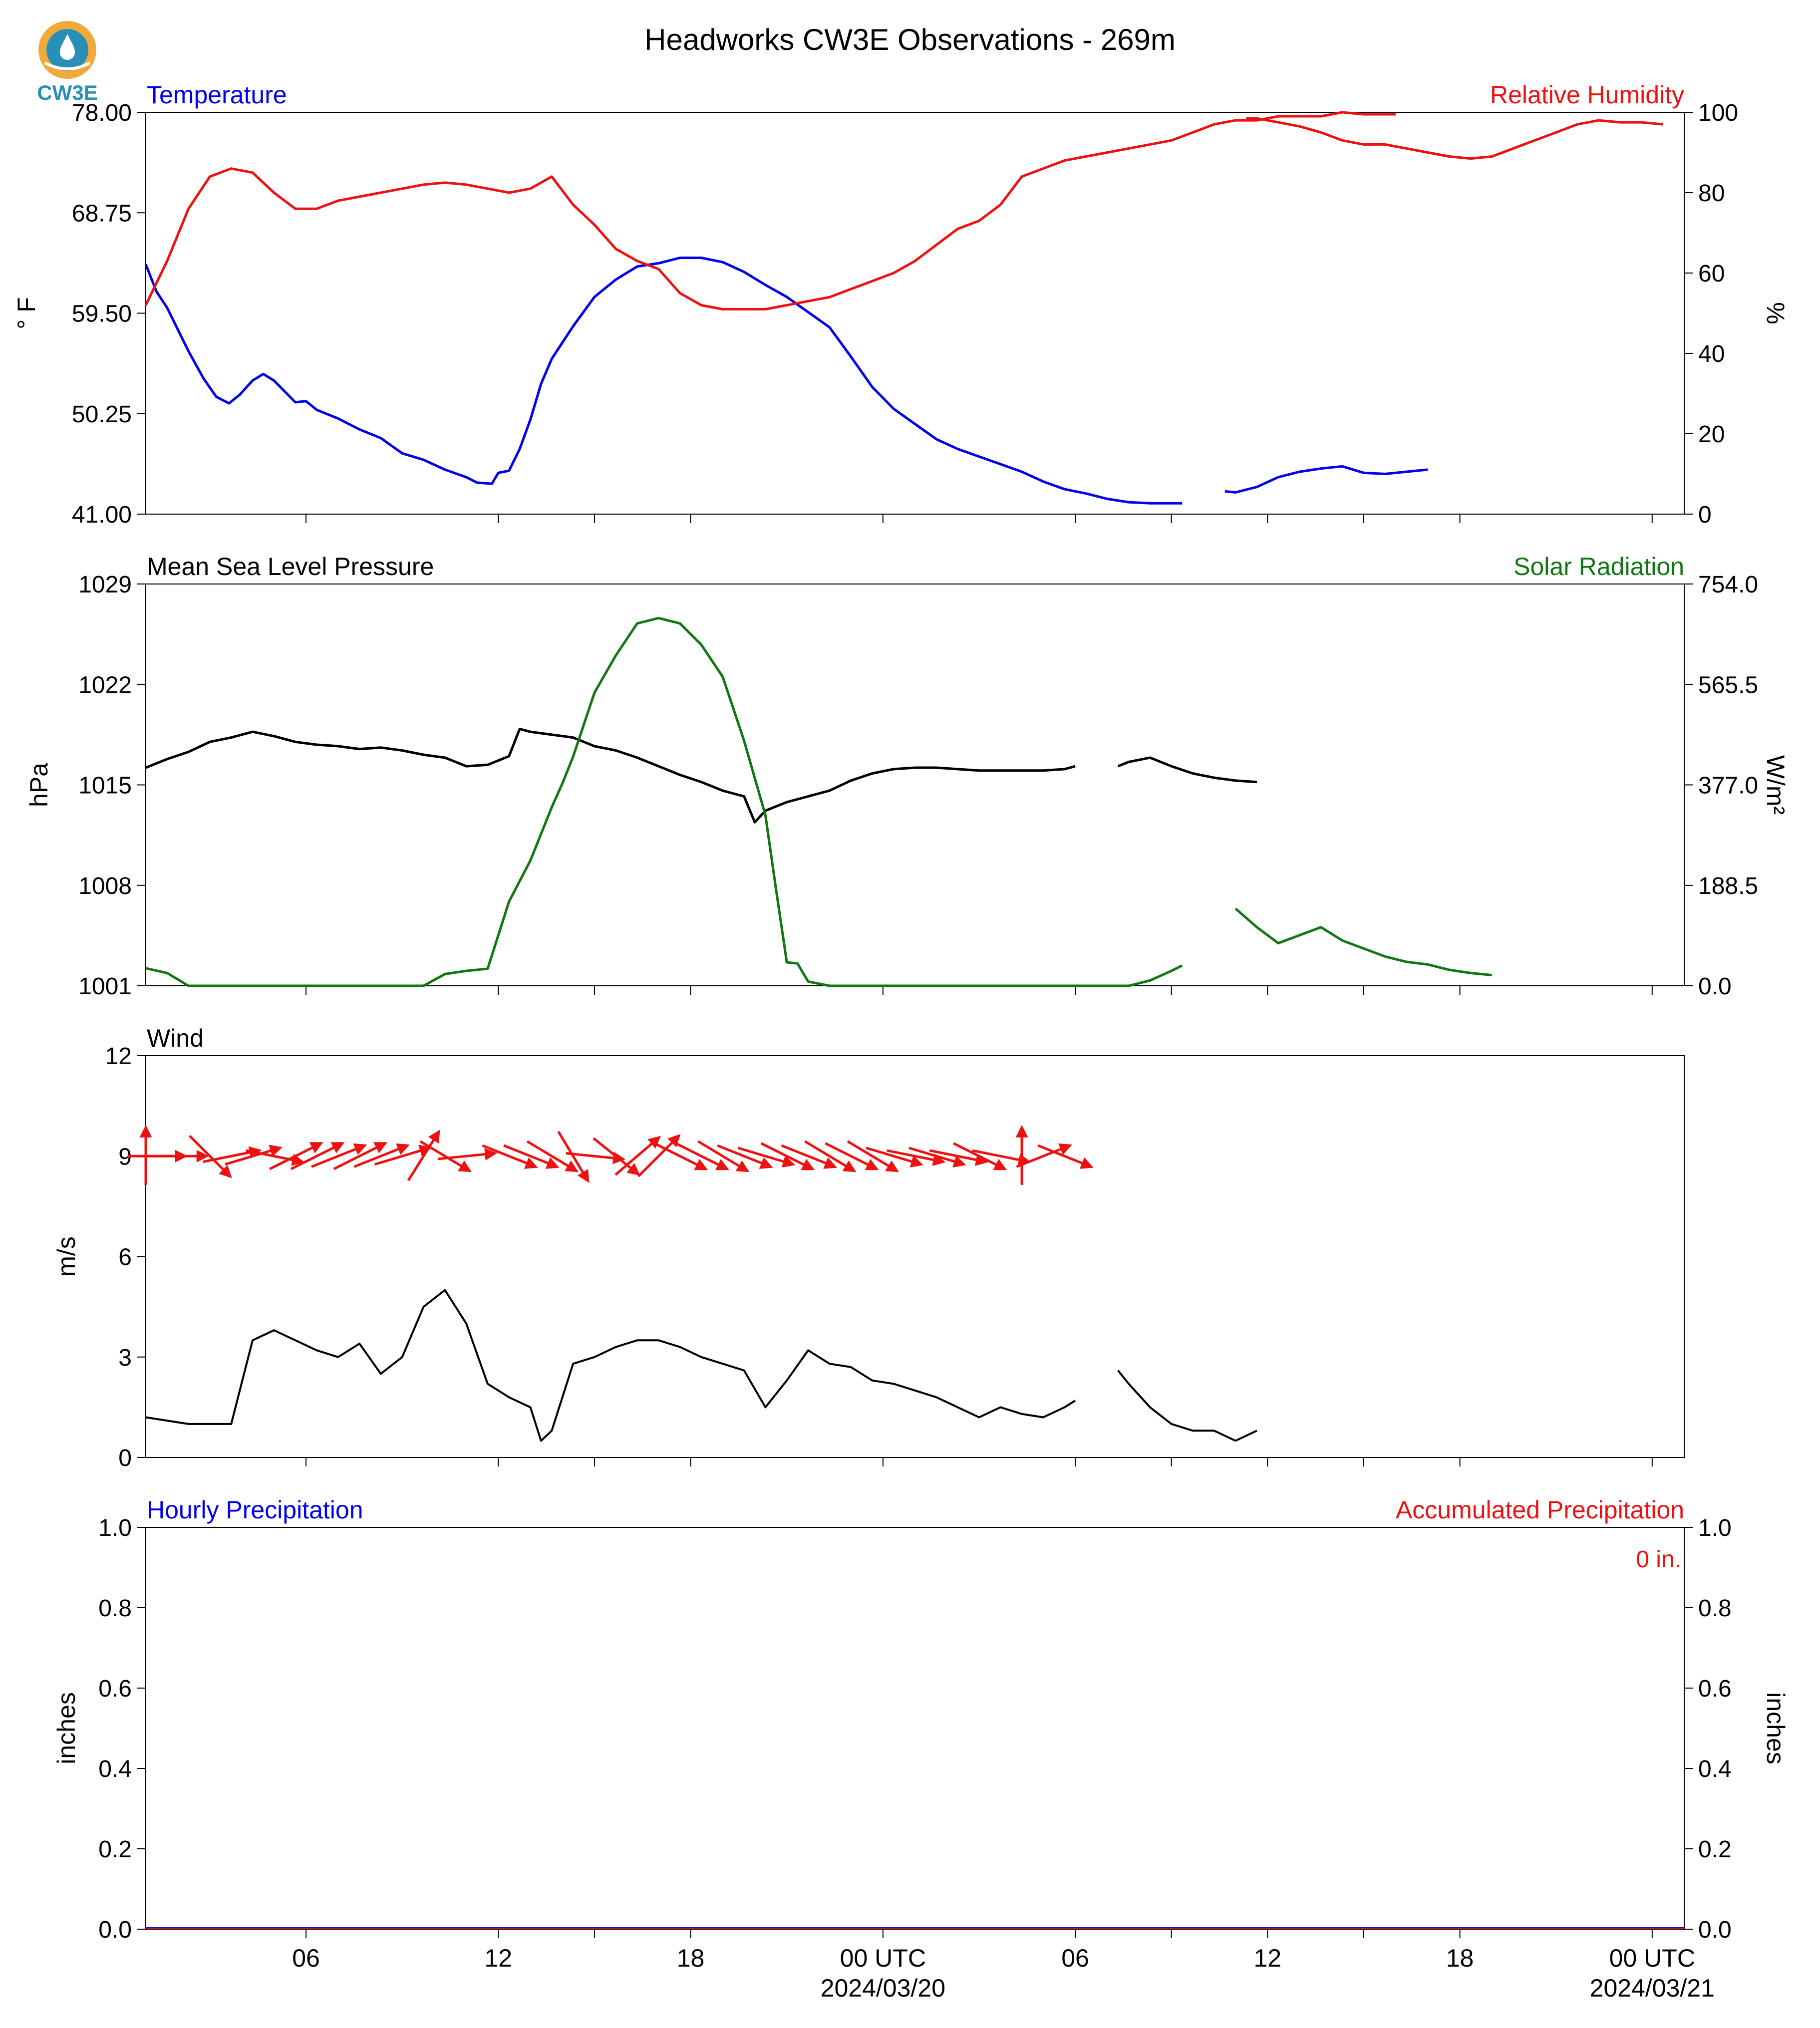 This screenshot has width=1820, height=2028. Describe the element at coordinates (115, 1849) in the screenshot. I see `left-tick-label: 0.2` at that location.